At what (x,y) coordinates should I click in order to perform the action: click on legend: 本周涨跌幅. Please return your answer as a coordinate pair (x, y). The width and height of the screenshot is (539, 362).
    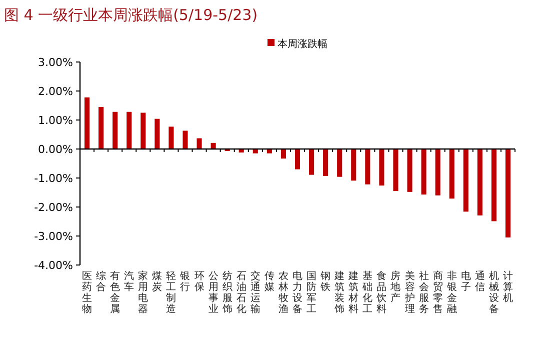
    Looking at the image, I should click on (298, 44).